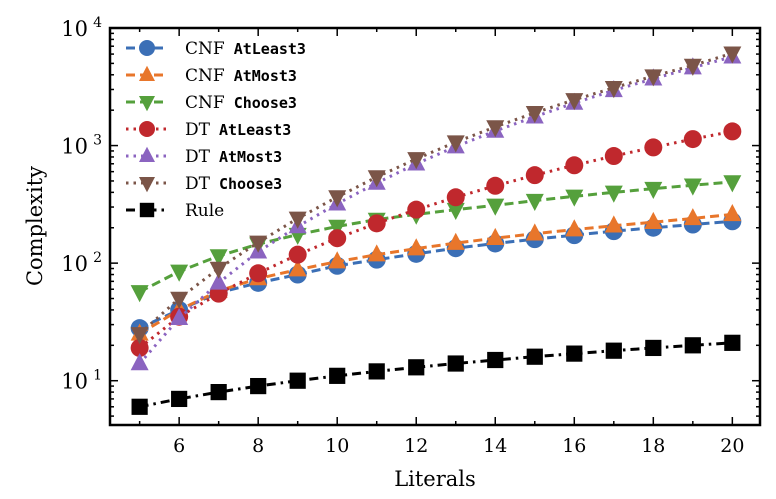 The width and height of the screenshot is (776, 499). Describe the element at coordinates (337, 446) in the screenshot. I see `x-tick-label: 10` at that location.